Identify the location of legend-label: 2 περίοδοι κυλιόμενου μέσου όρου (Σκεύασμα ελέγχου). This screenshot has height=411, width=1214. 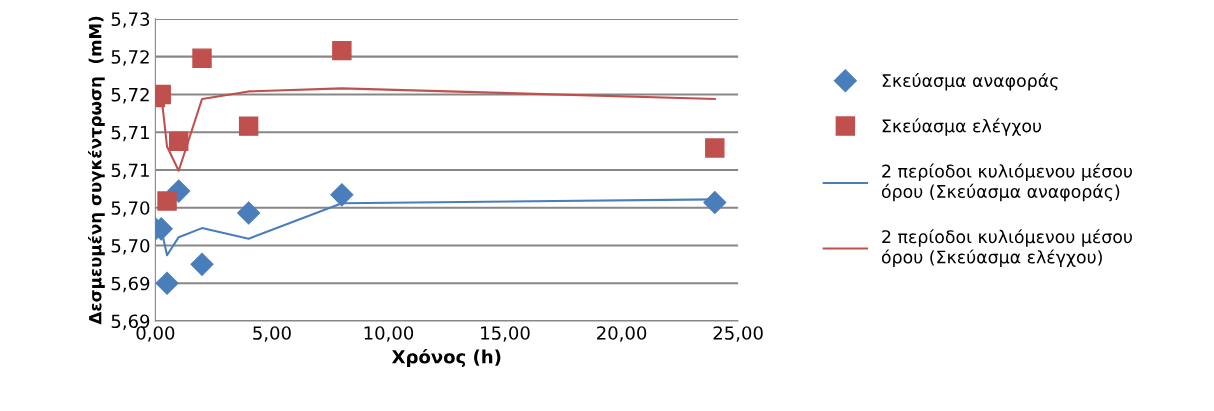
(1006, 248).